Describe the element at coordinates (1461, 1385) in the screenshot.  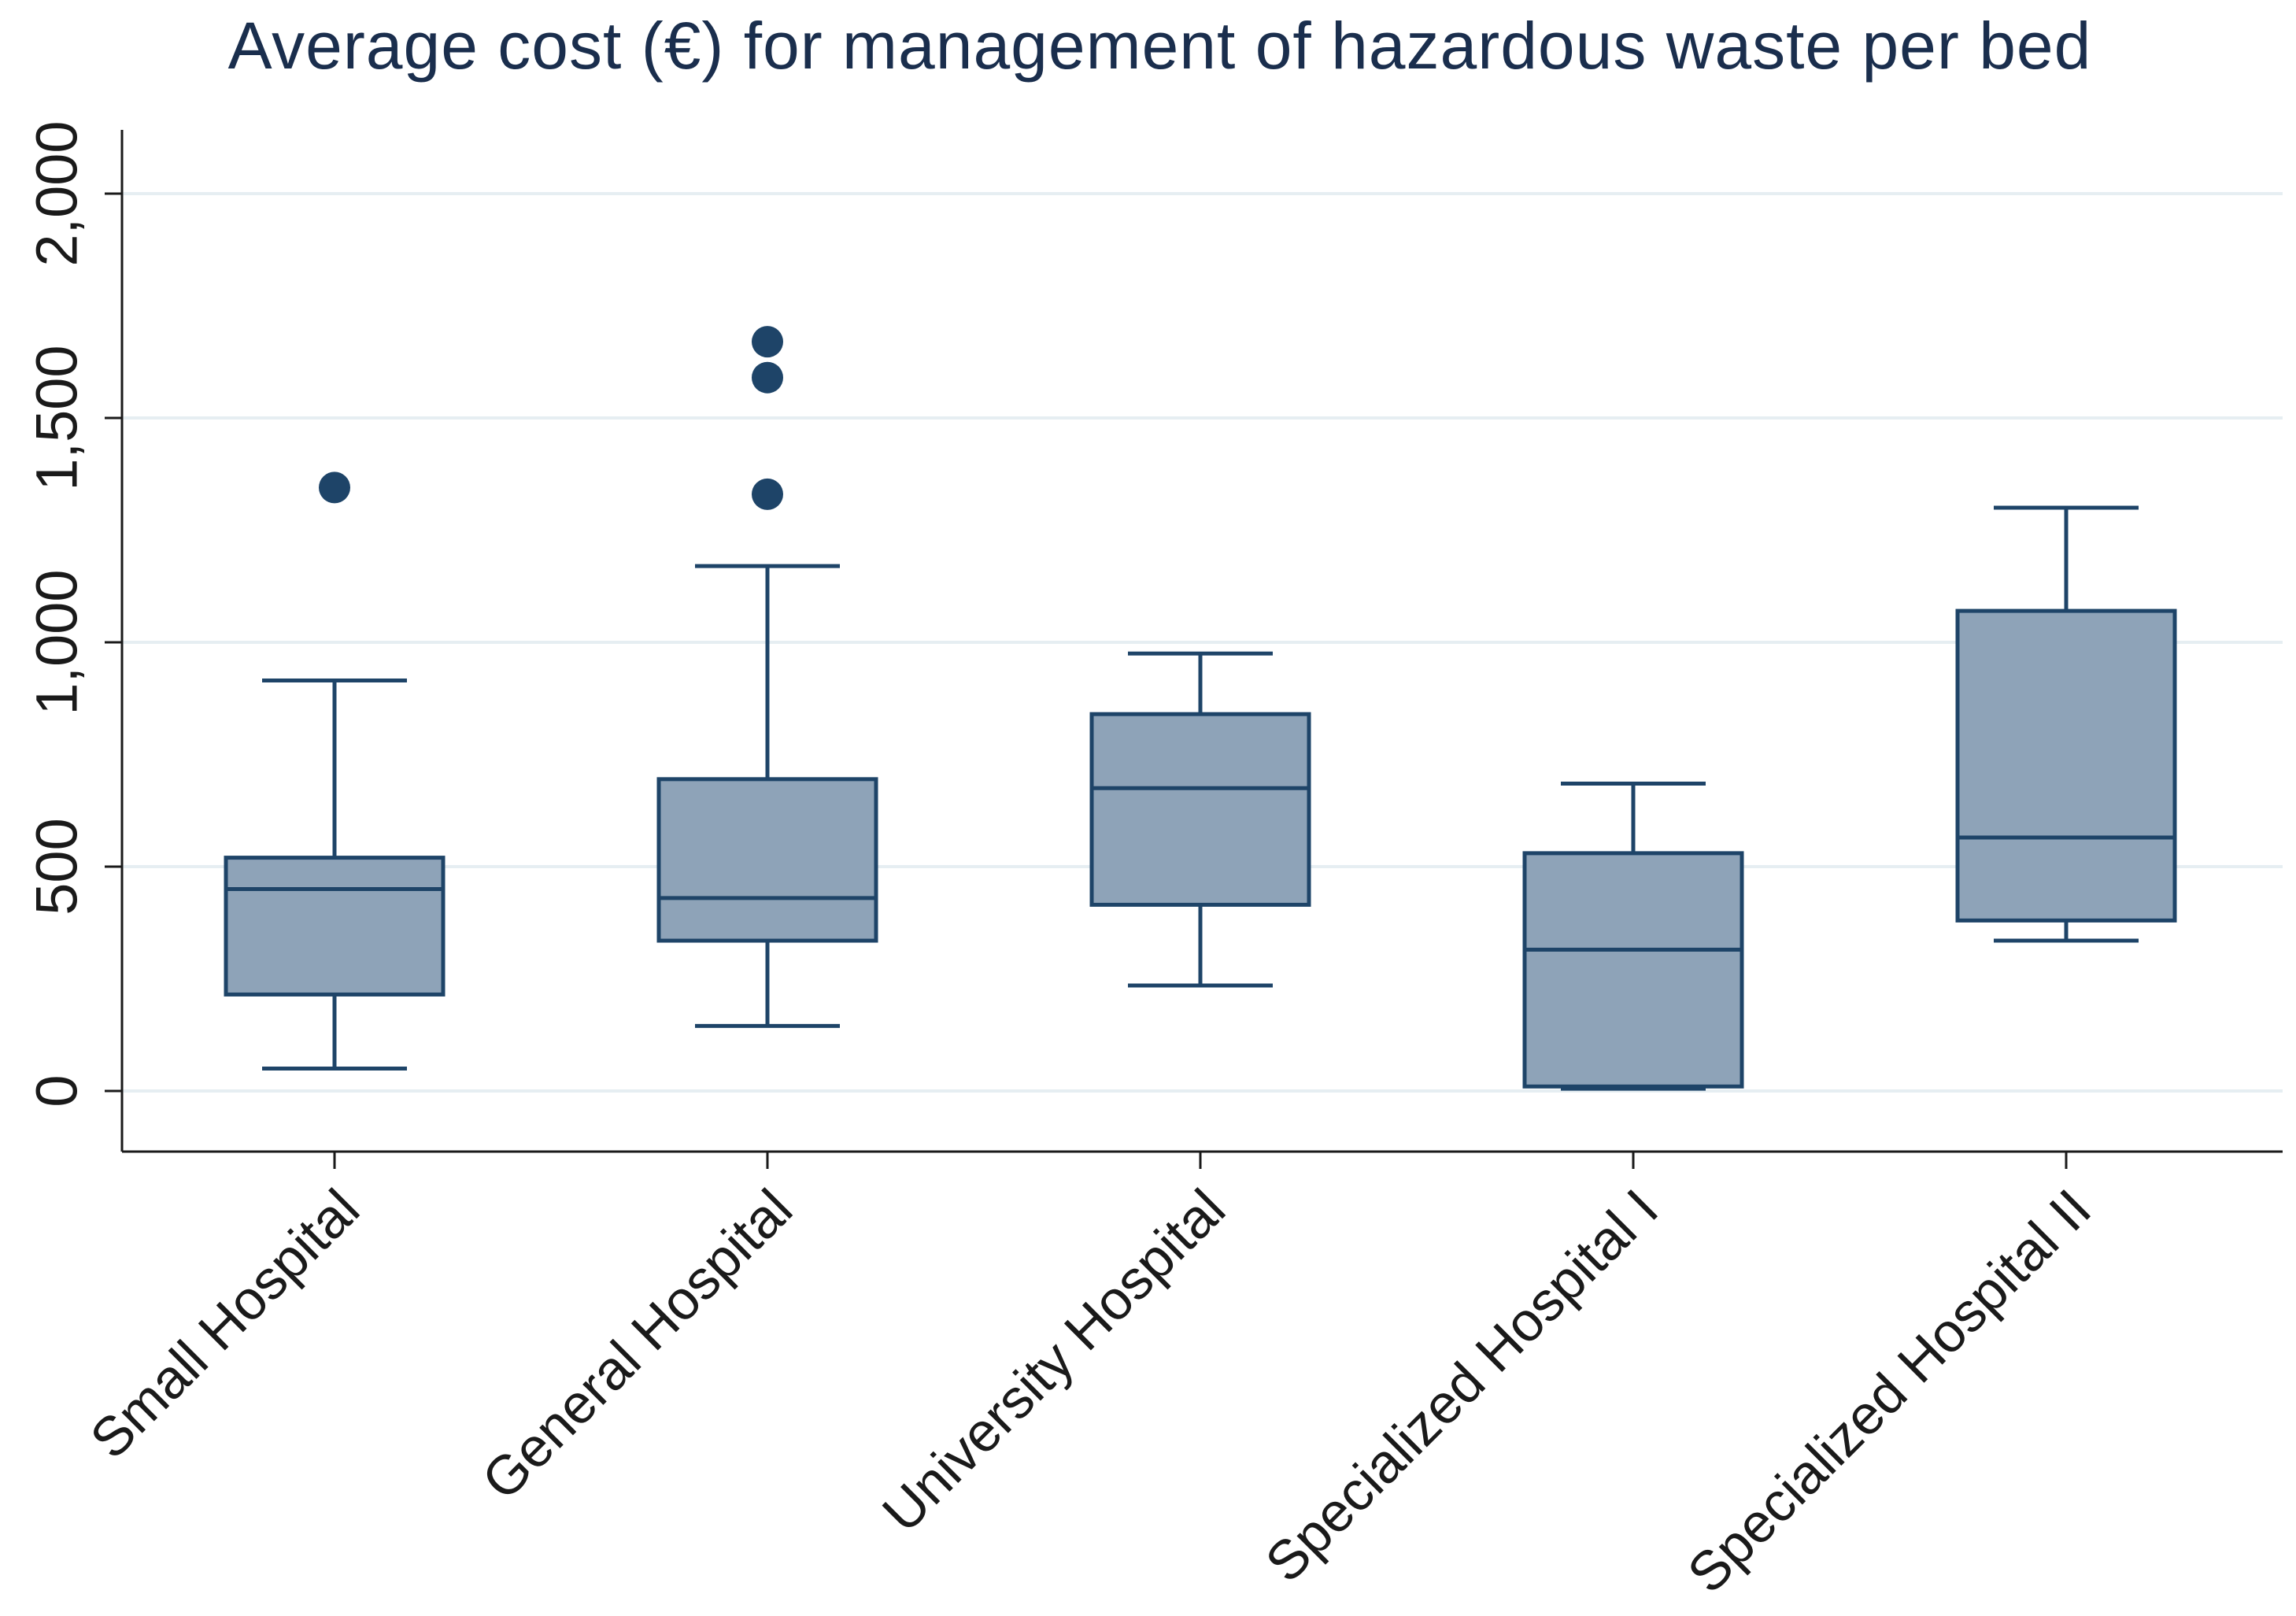
I see `x-category-label: Specialized Hospital I` at that location.